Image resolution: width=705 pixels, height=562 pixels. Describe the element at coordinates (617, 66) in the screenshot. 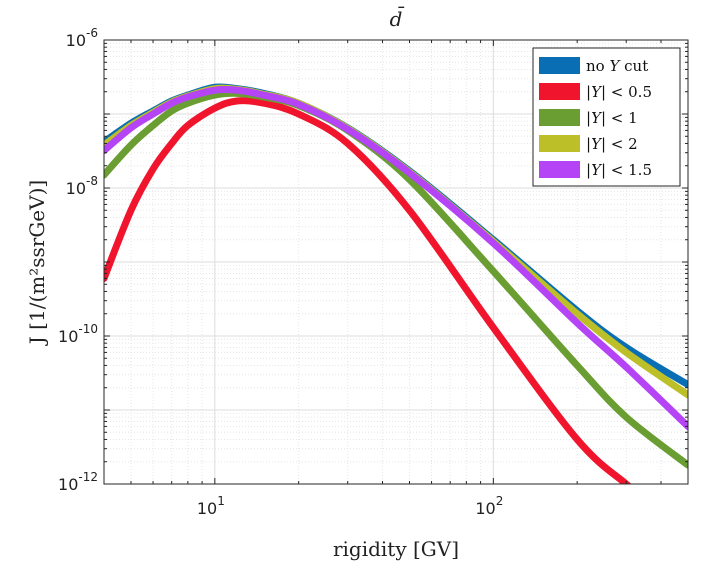

I see `legend-label: no Y cut` at that location.